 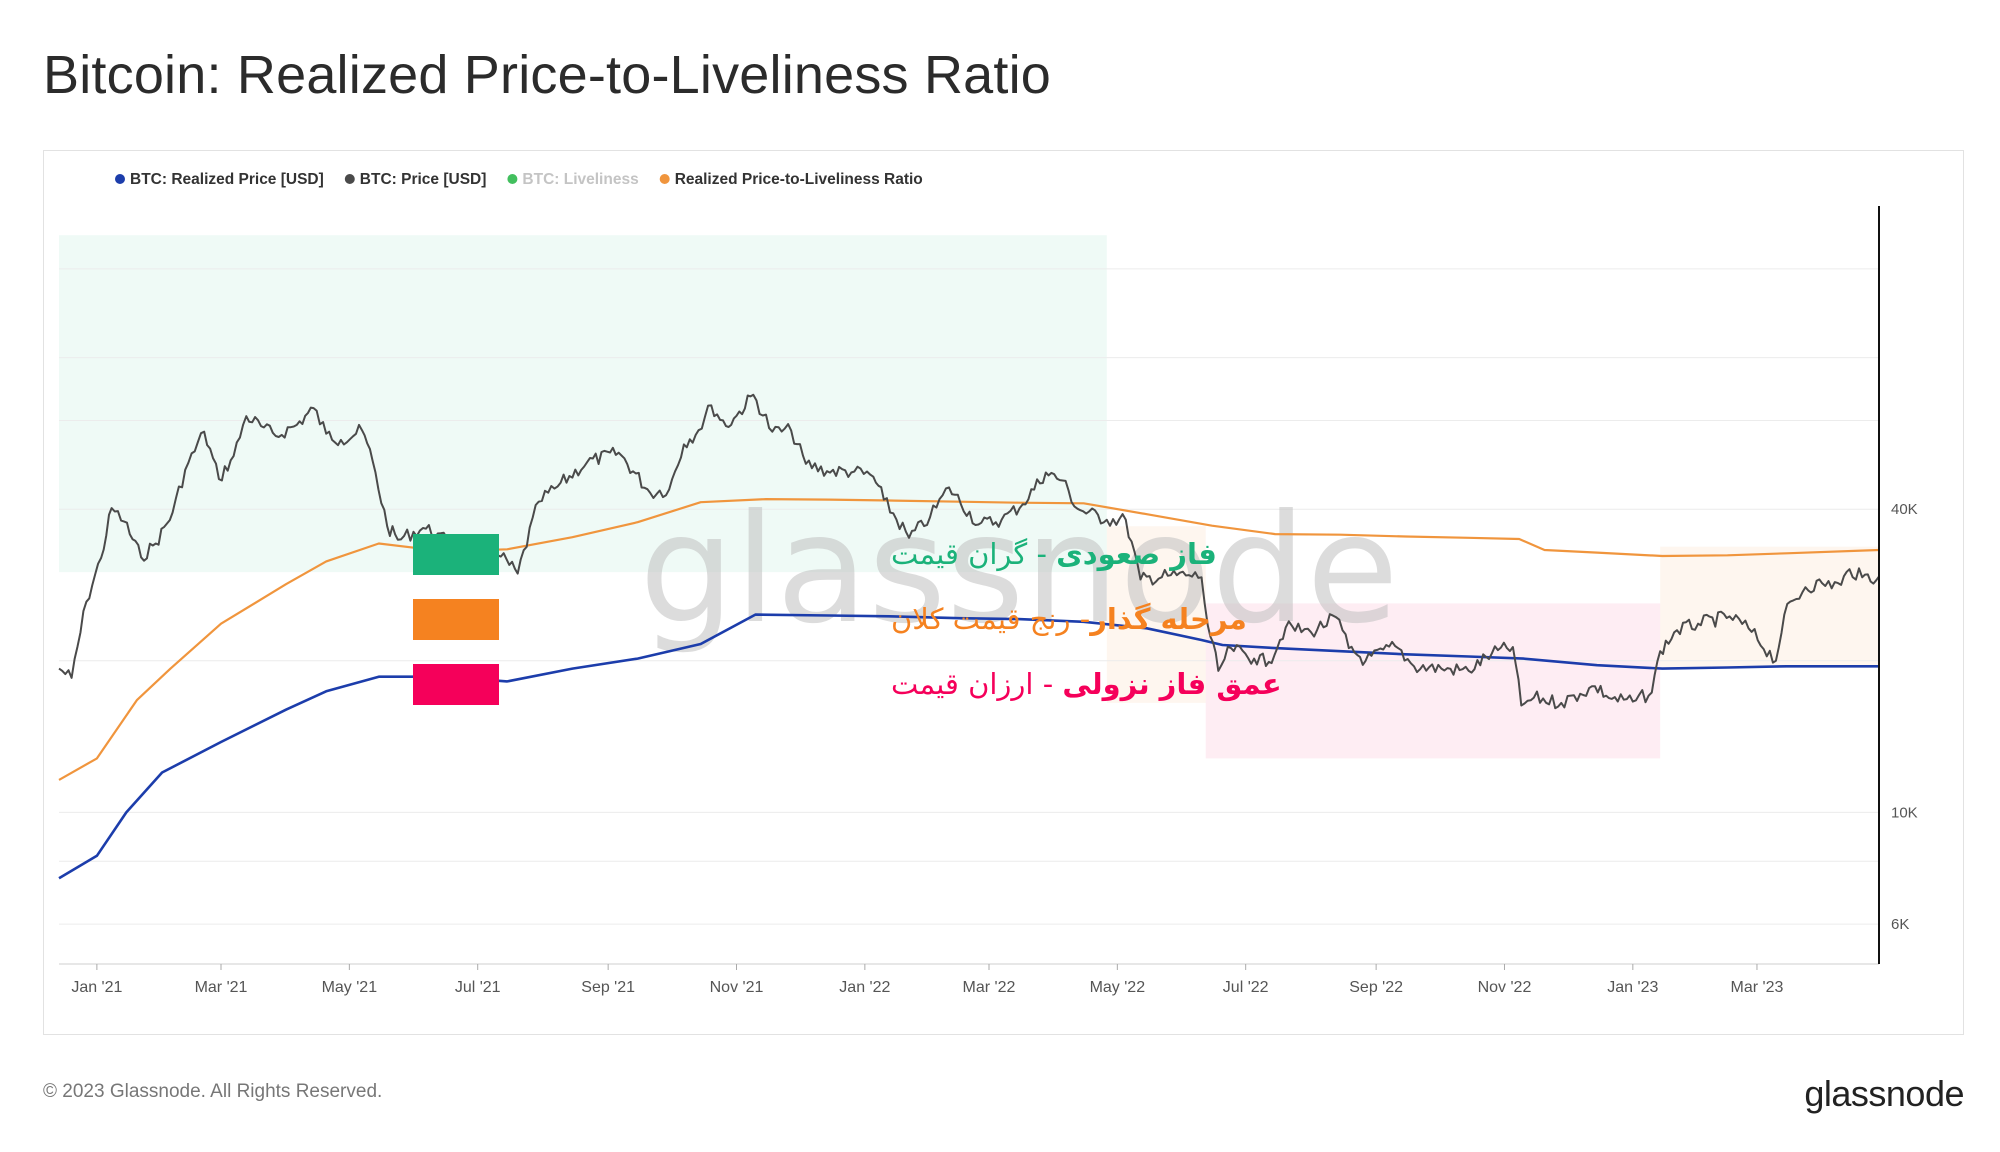 What do you see at coordinates (221, 987) in the screenshot?
I see `x-tick-label: Mar '21` at bounding box center [221, 987].